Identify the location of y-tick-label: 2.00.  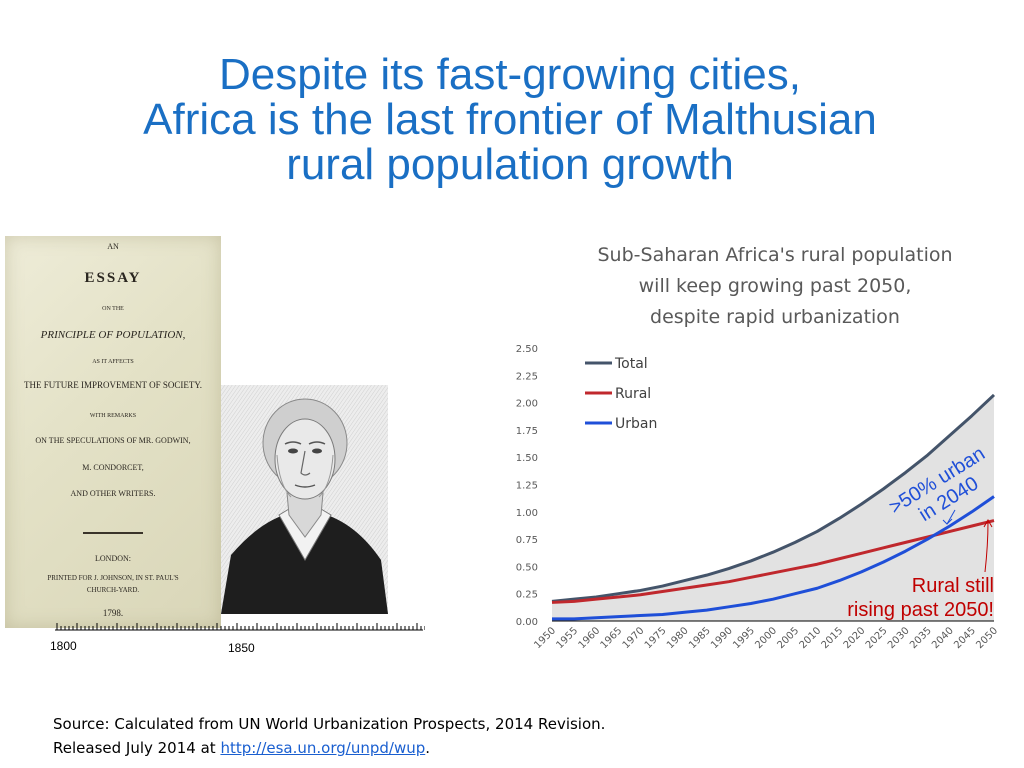
(527, 404).